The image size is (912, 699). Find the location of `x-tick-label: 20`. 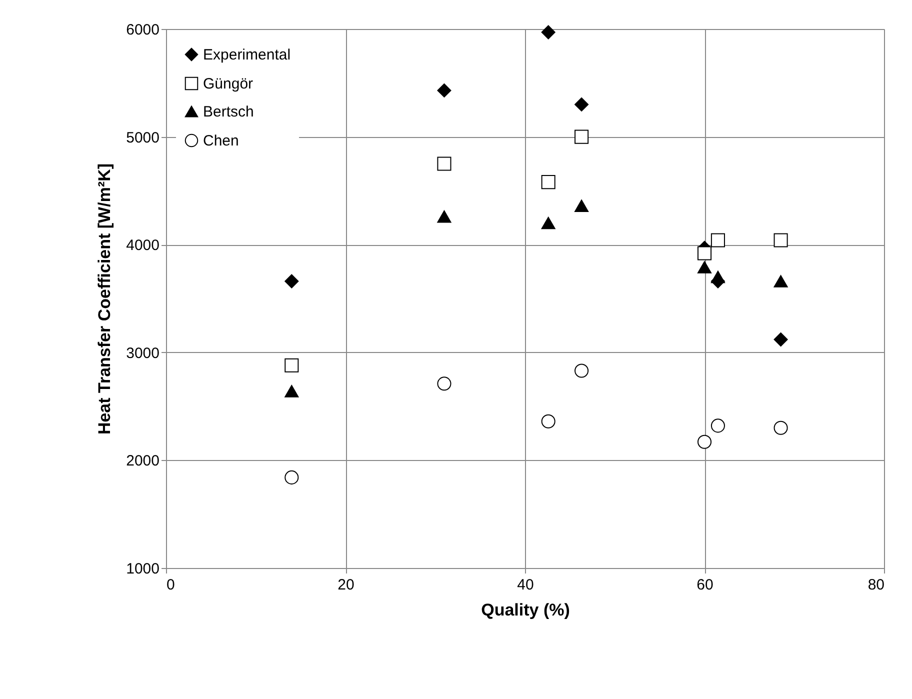

x-tick-label: 20 is located at coordinates (346, 585).